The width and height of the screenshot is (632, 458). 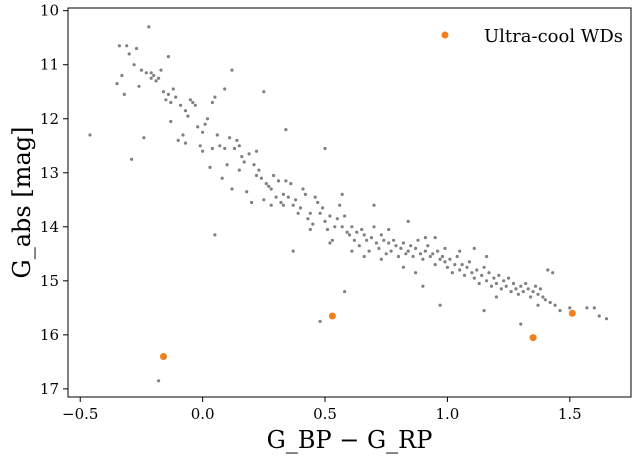 What do you see at coordinates (49, 335) in the screenshot?
I see `y-tick-label: 16` at bounding box center [49, 335].